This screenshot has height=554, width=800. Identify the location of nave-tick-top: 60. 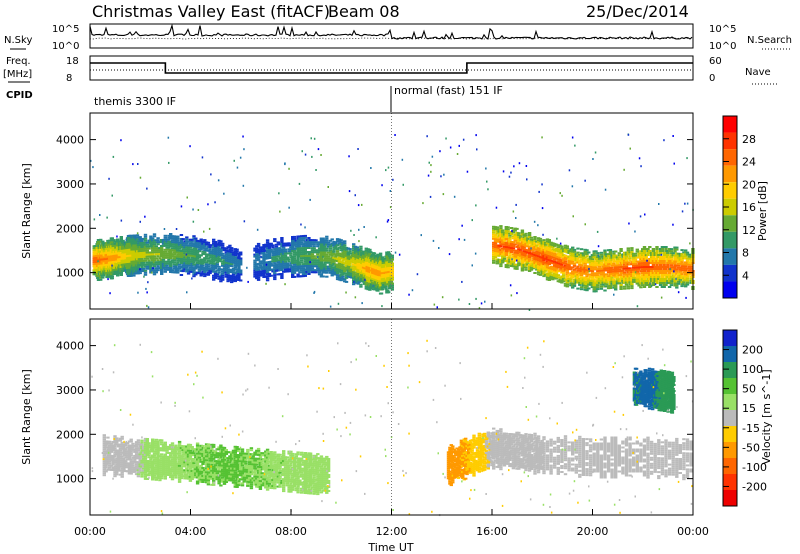
(715, 61).